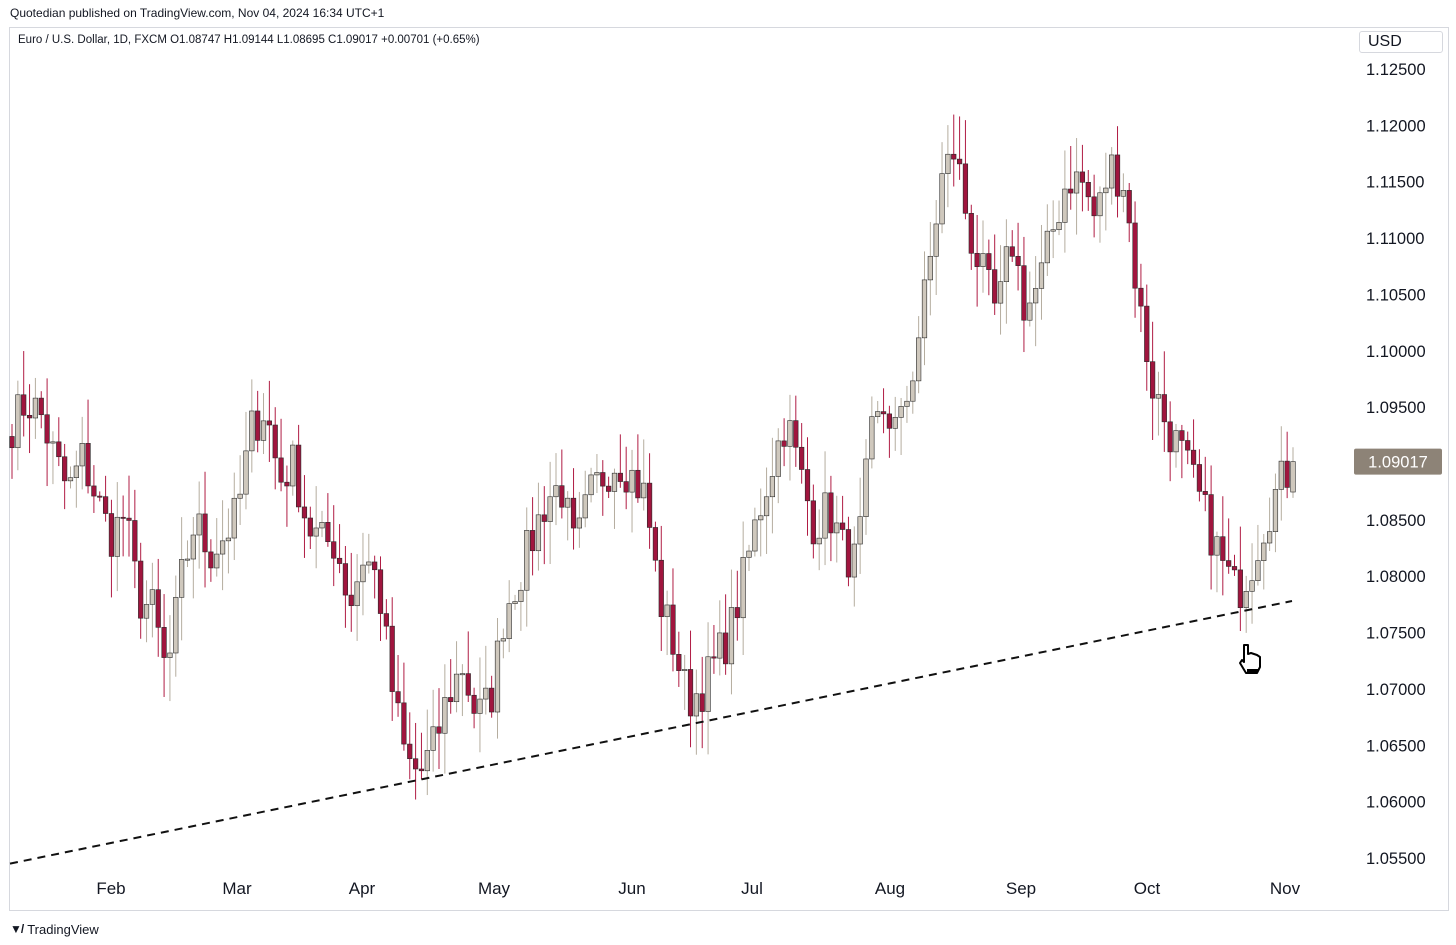 The height and width of the screenshot is (945, 1456). What do you see at coordinates (1396, 746) in the screenshot?
I see `y-tick-label: 1.06500` at bounding box center [1396, 746].